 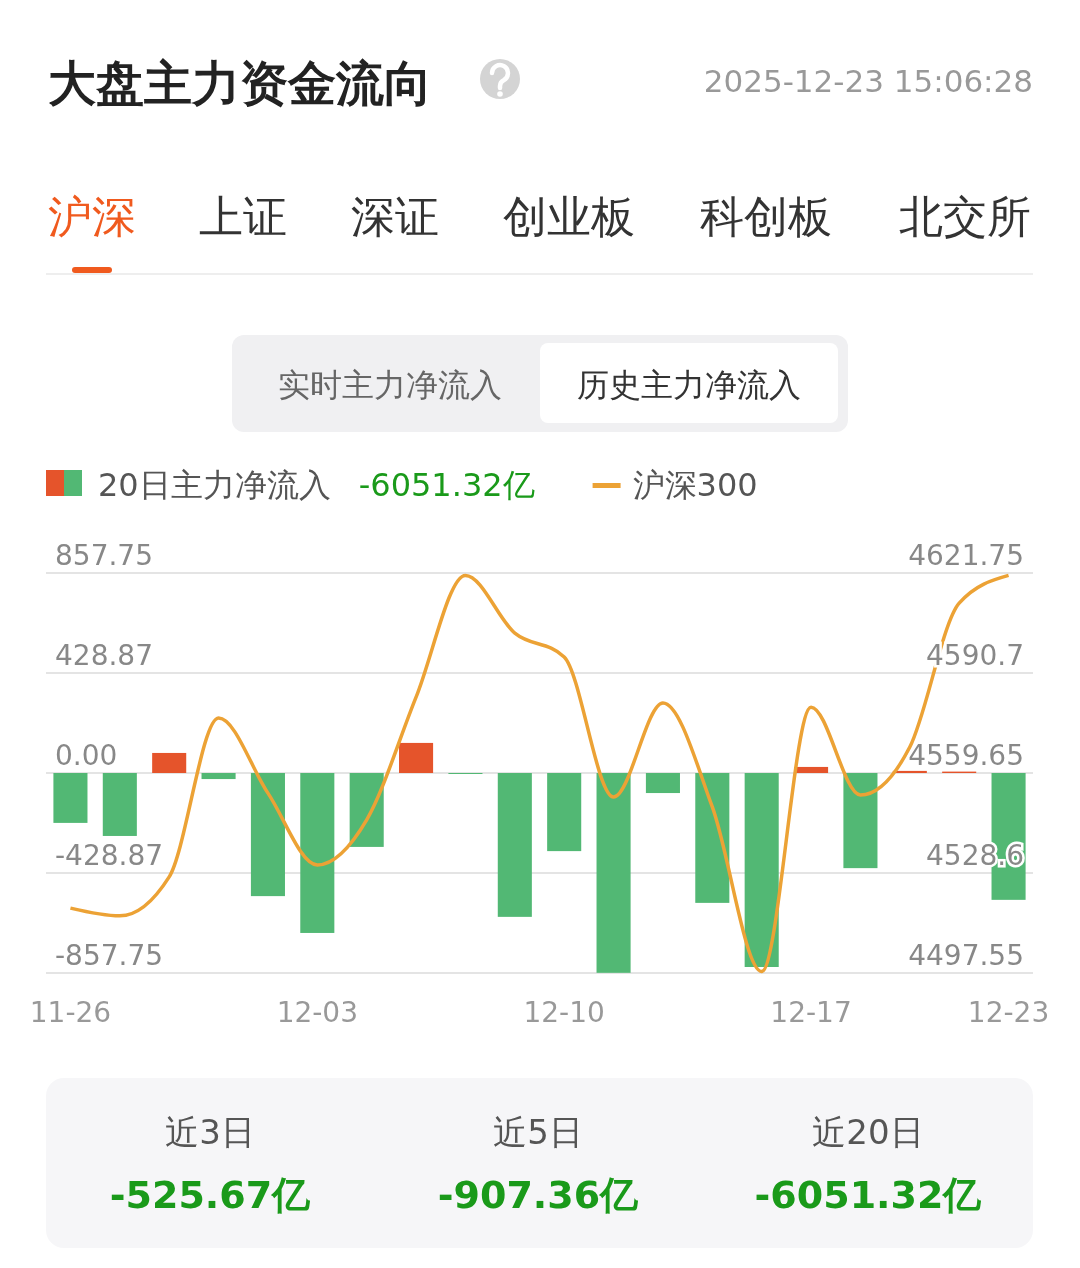 What do you see at coordinates (1008, 1012) in the screenshot?
I see `x-tick-label: 12-23` at bounding box center [1008, 1012].